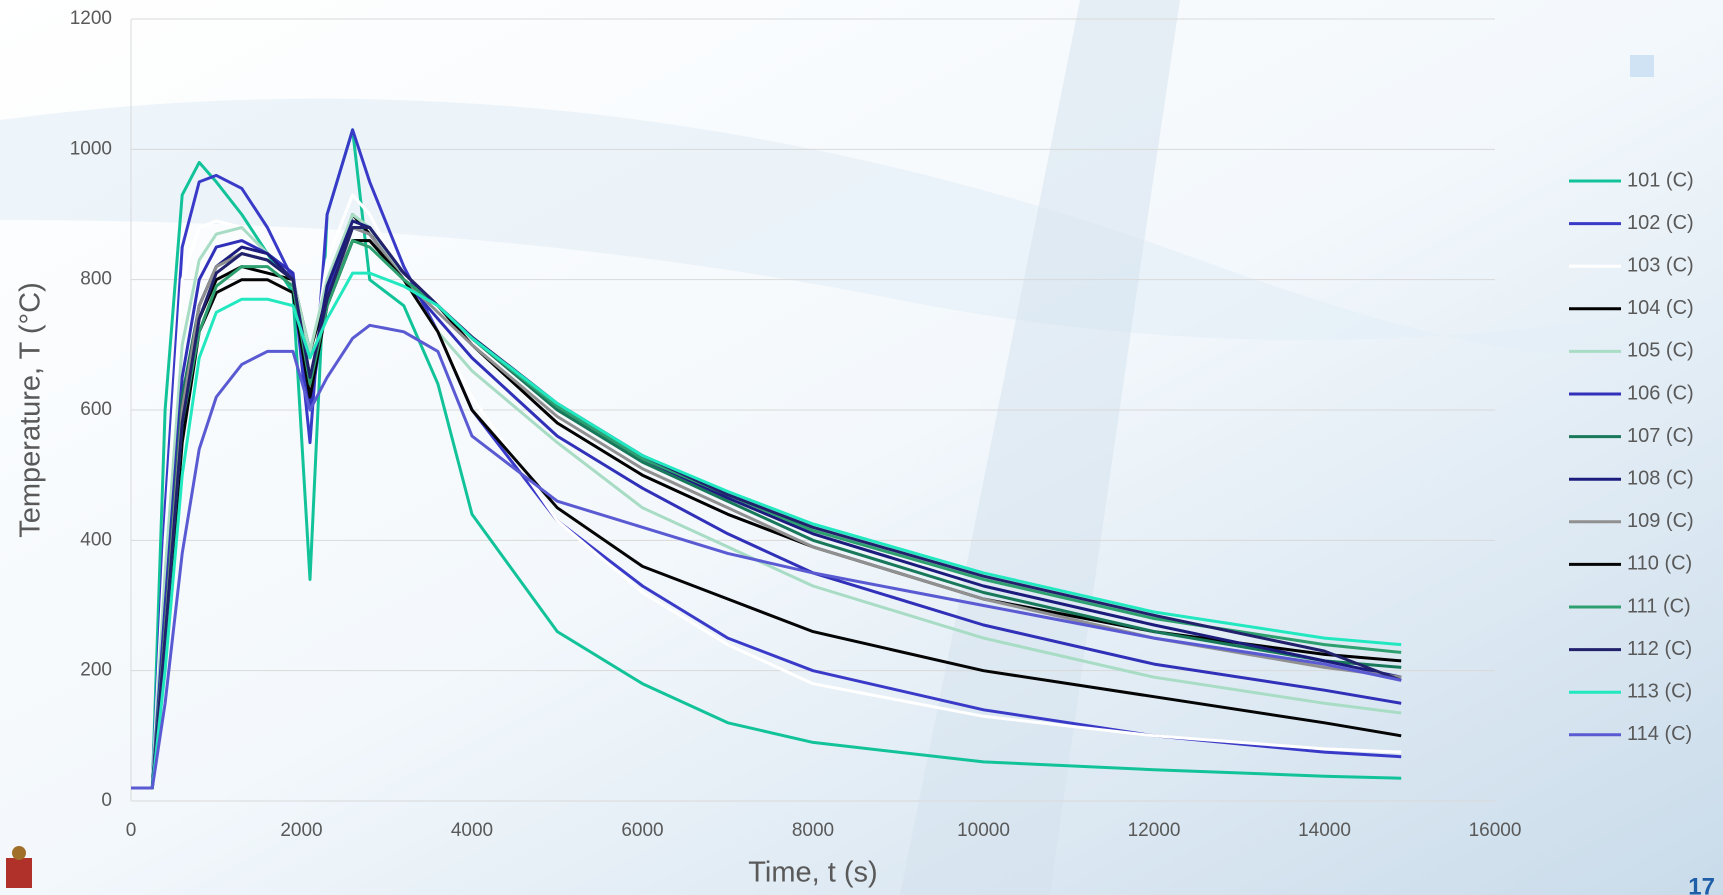  Describe the element at coordinates (301, 830) in the screenshot. I see `x-tick-label: 2000` at that location.